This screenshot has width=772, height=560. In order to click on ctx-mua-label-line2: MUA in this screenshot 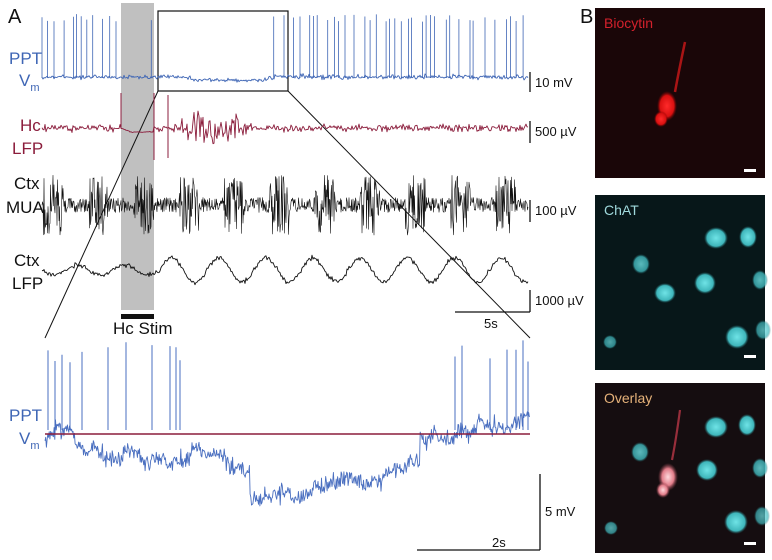, I will do `click(25, 207)`.